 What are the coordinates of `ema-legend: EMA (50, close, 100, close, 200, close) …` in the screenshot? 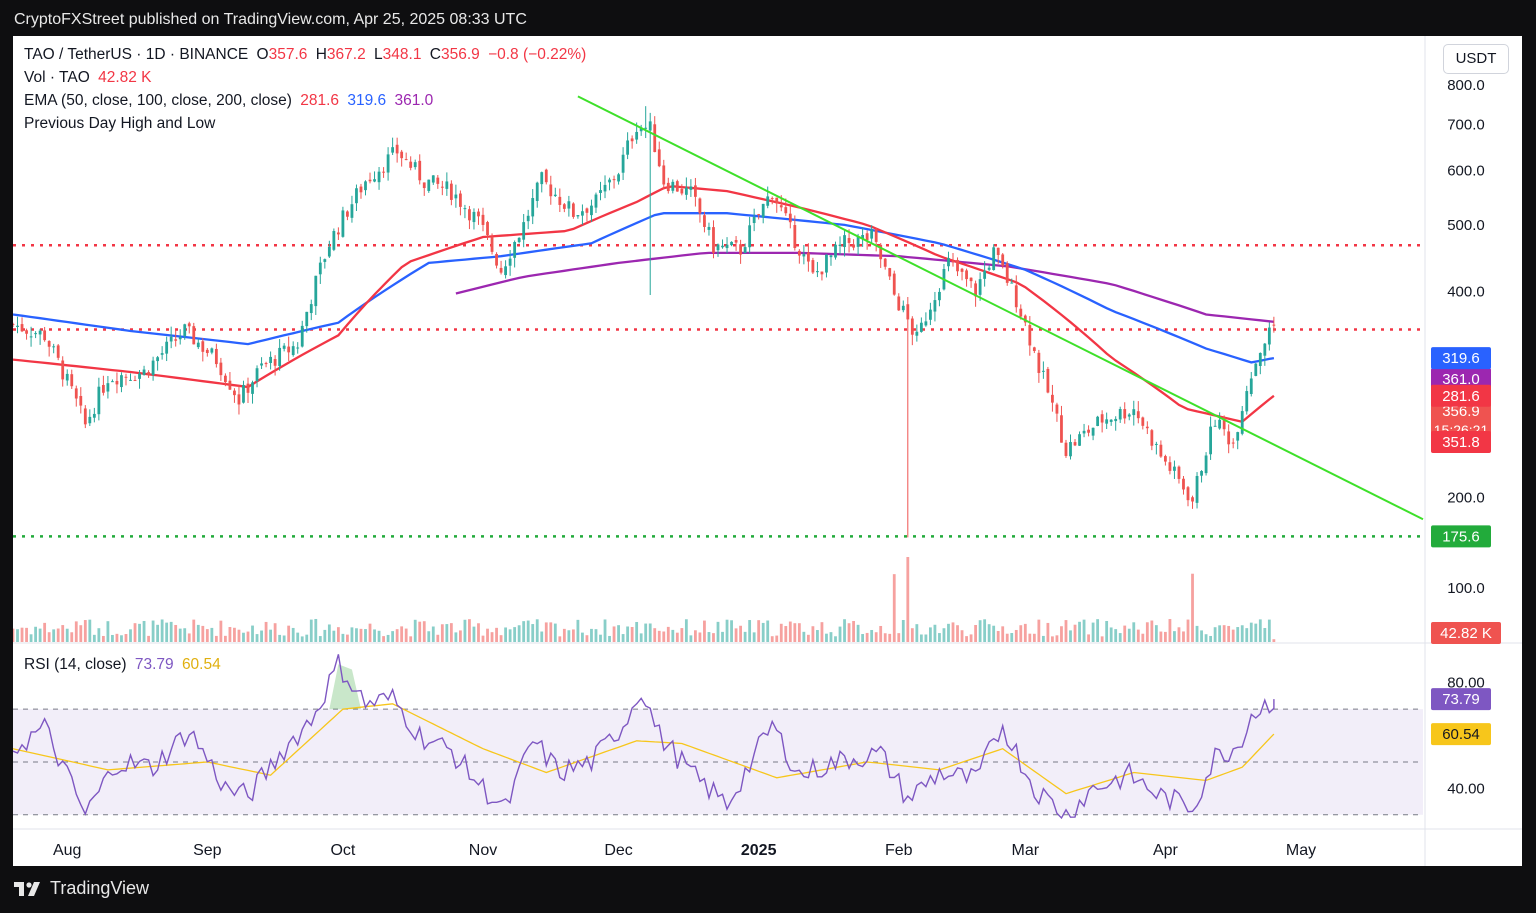 It's located at (230, 101).